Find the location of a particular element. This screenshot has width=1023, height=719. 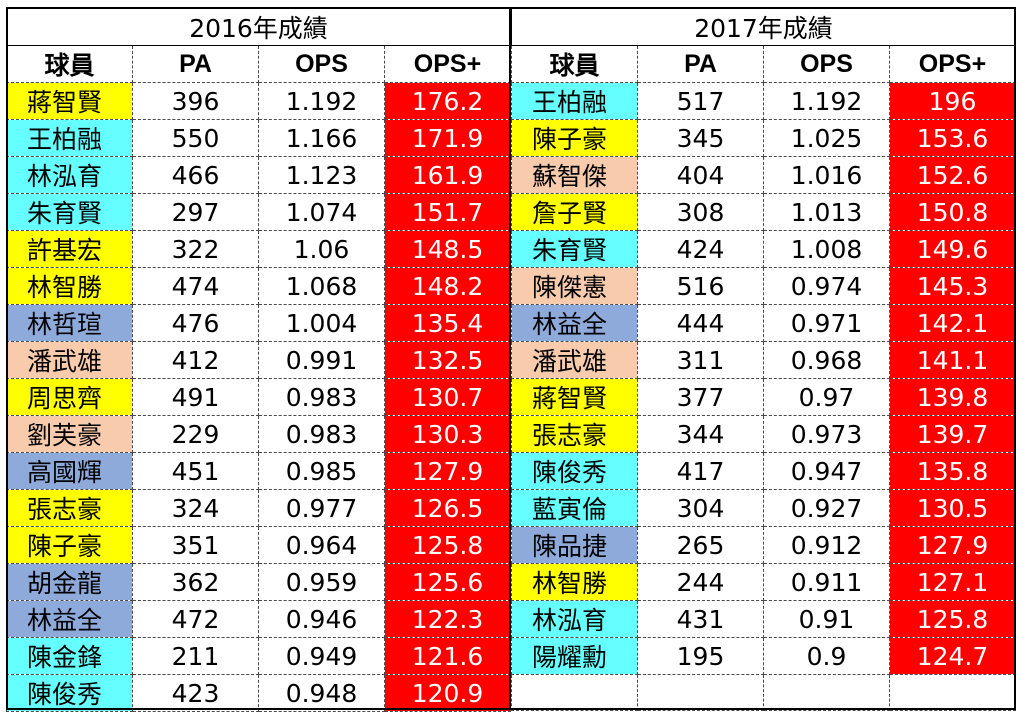

player-name-cell: 陽耀勳 is located at coordinates (574, 656).